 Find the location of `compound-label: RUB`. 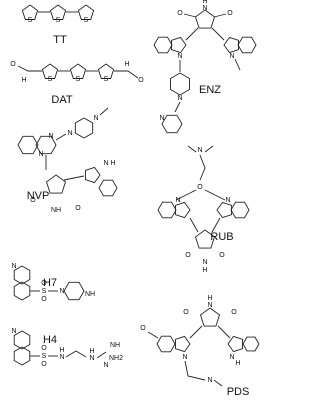

compound-label: RUB is located at coordinates (221, 237).